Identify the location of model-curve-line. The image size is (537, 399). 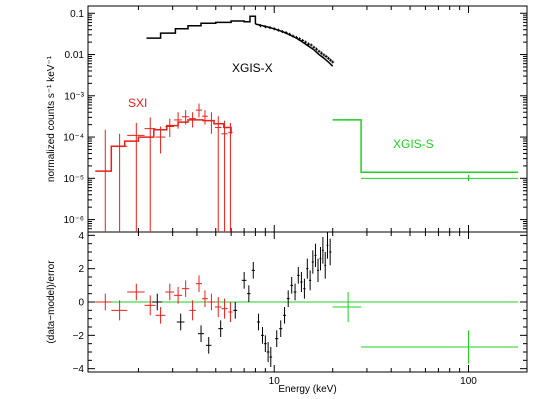
(294, 45).